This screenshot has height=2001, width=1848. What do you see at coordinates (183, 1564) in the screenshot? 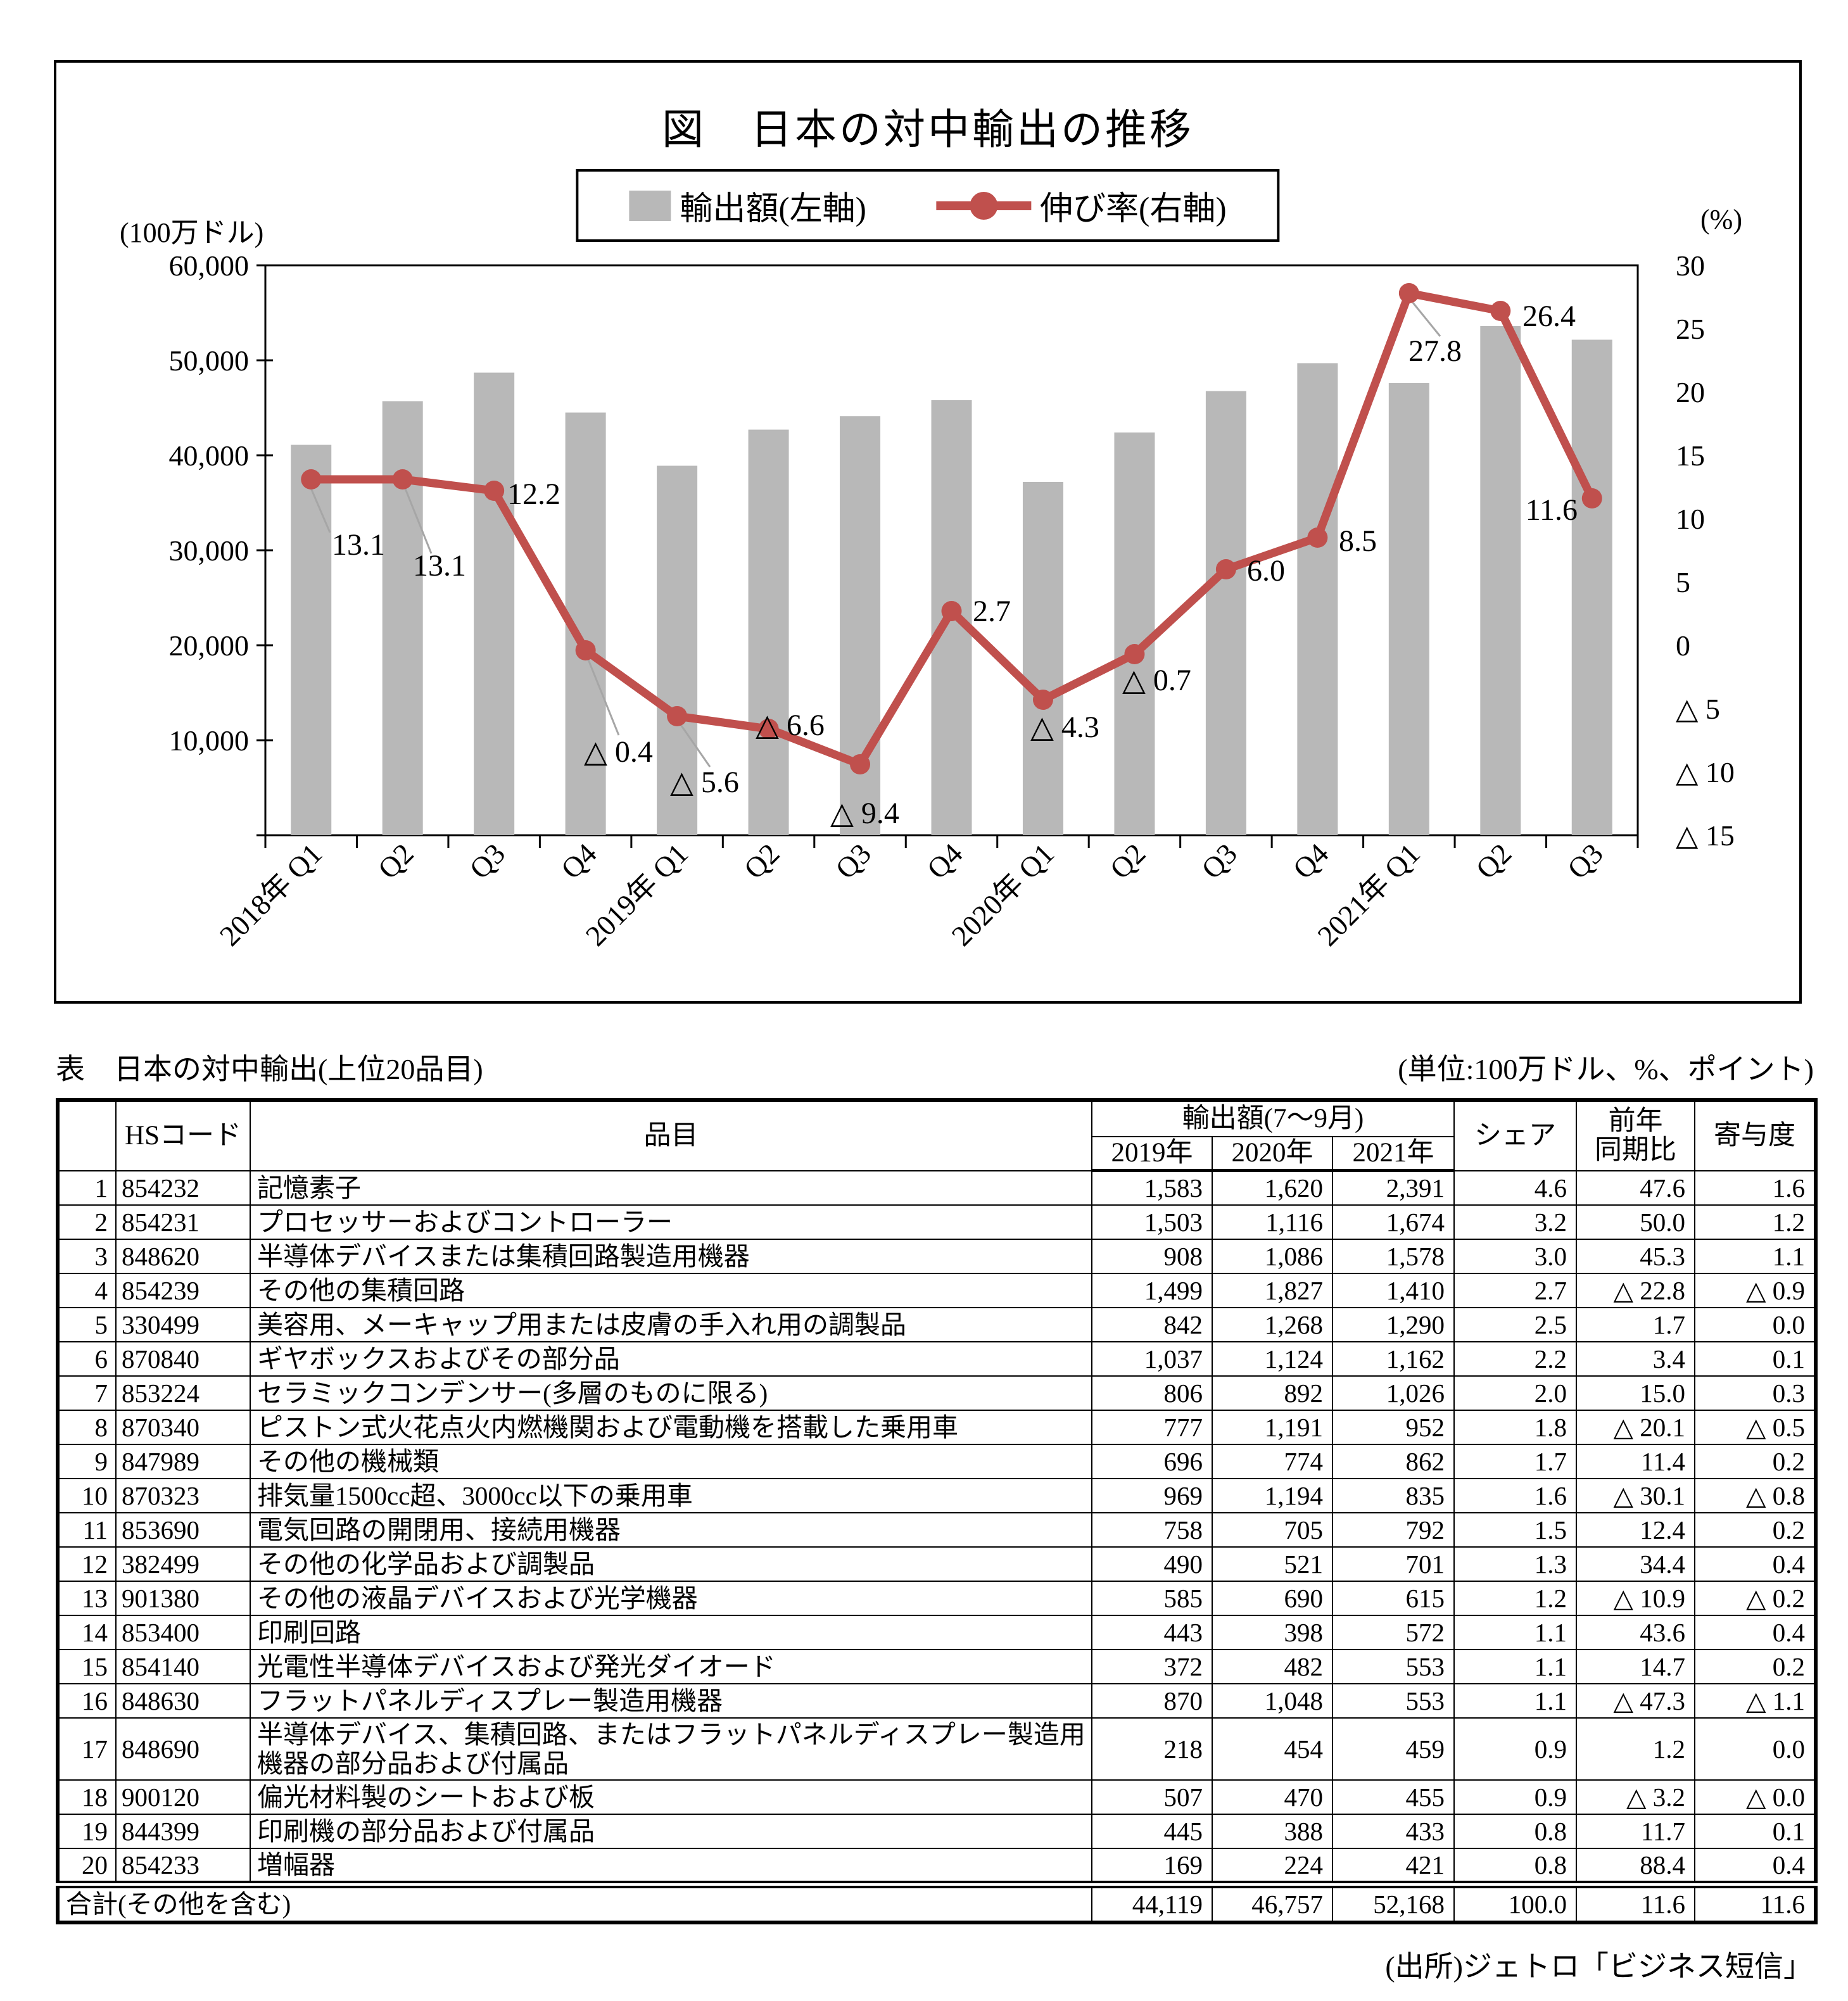
I see `cell-hs-code: 382499` at bounding box center [183, 1564].